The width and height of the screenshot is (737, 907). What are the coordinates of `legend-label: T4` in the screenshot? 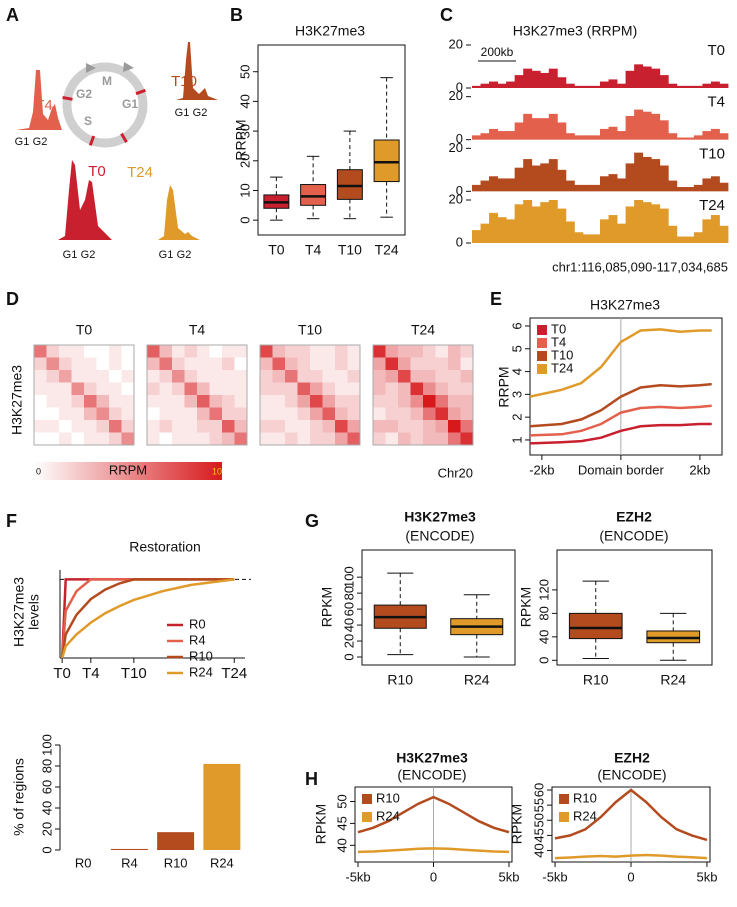 It's located at (558, 341).